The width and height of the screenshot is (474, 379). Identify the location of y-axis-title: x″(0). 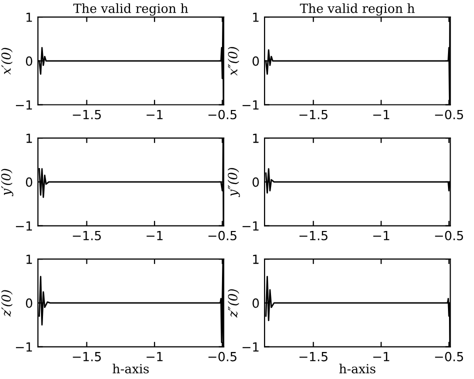
(234, 61).